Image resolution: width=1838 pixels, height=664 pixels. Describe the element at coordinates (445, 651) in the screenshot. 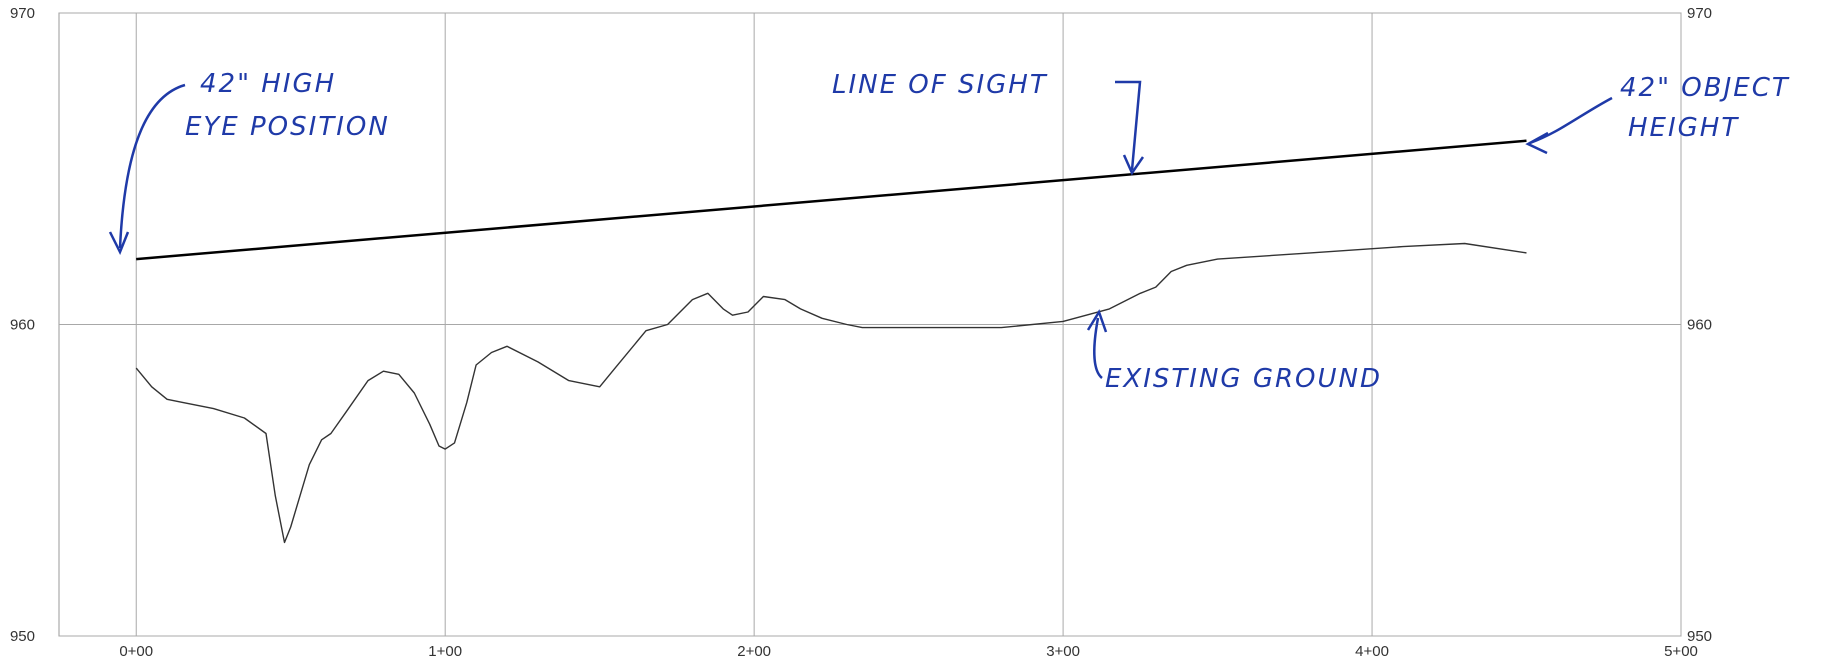

I see `x-tick-label: 1+00` at that location.